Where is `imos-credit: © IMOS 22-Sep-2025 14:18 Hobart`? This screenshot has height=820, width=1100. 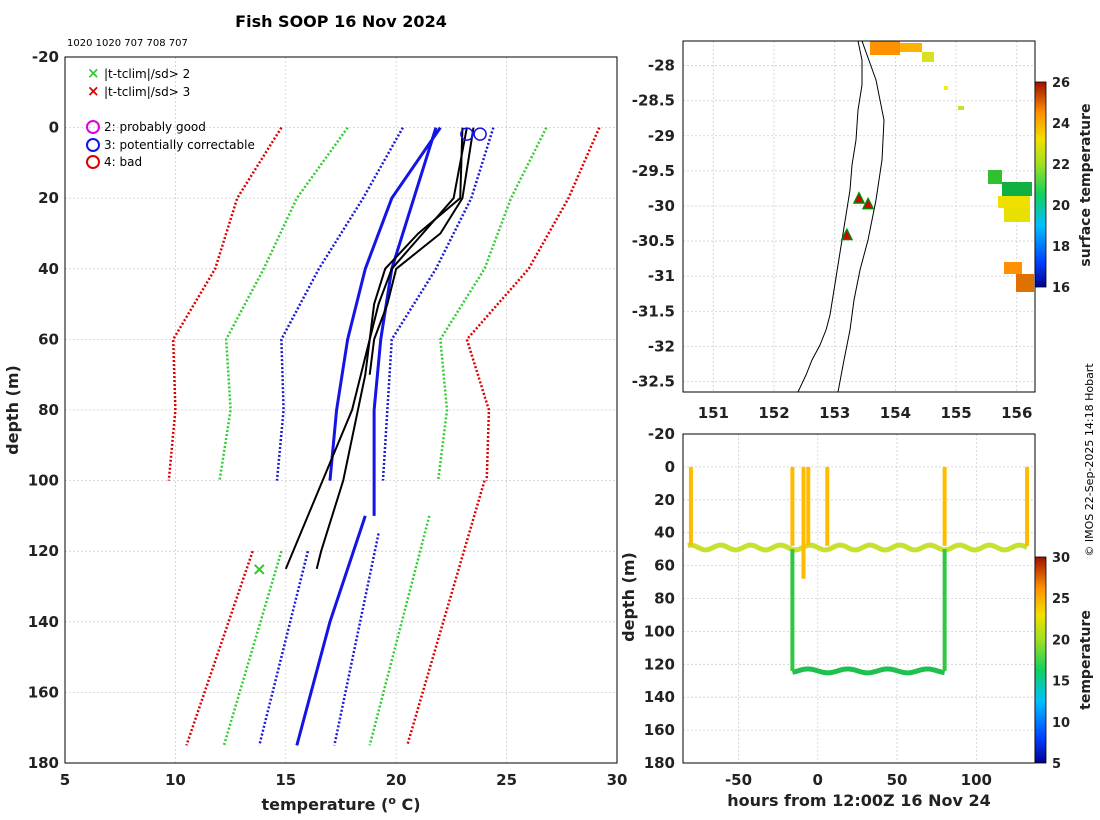
imos-credit: © IMOS 22-Sep-2025 14:18 Hobart is located at coordinates (1089, 460).